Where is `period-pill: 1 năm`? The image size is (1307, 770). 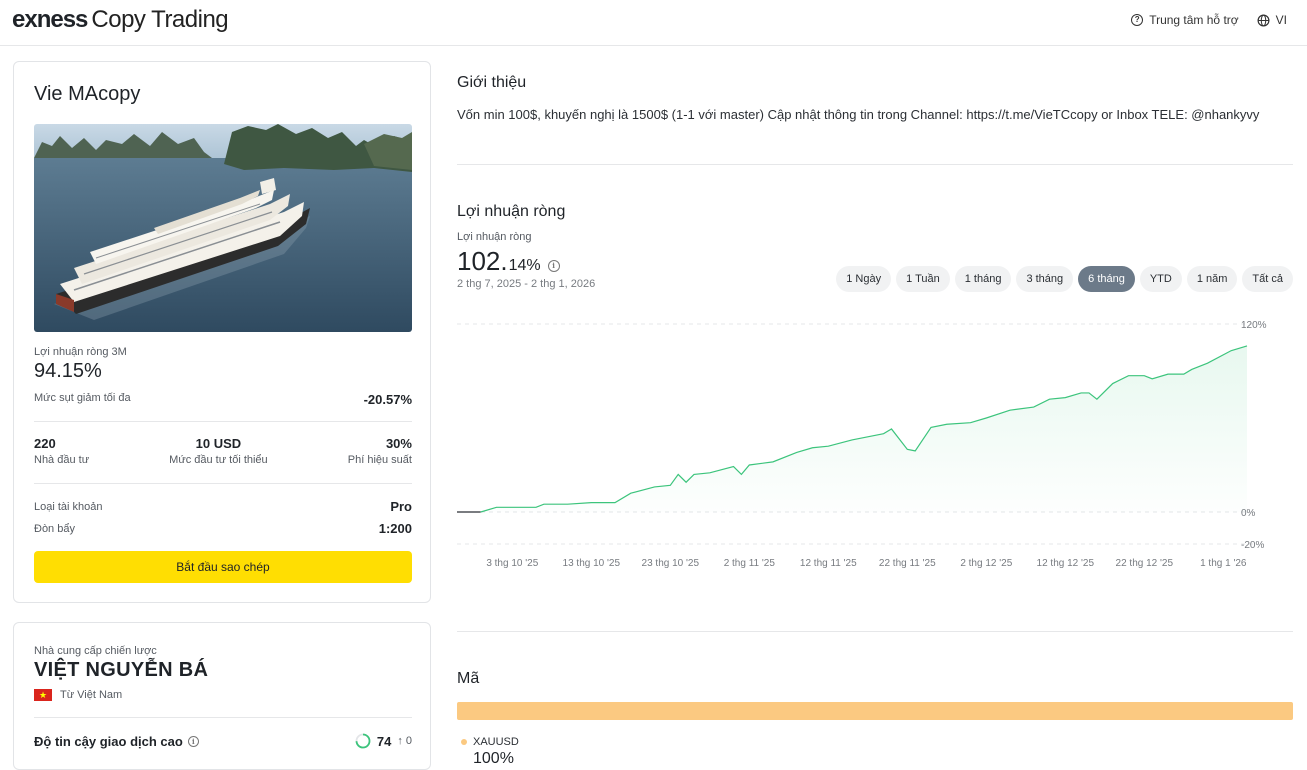
period-pill: 1 năm is located at coordinates (1212, 279).